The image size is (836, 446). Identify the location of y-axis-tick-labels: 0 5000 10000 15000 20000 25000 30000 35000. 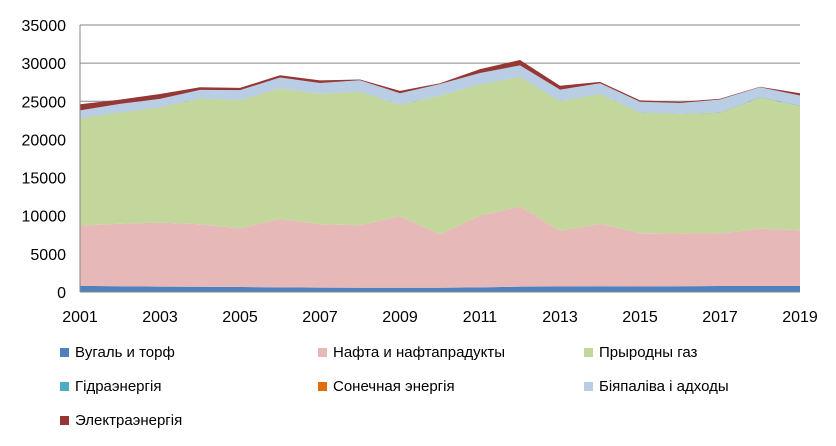
(44, 160).